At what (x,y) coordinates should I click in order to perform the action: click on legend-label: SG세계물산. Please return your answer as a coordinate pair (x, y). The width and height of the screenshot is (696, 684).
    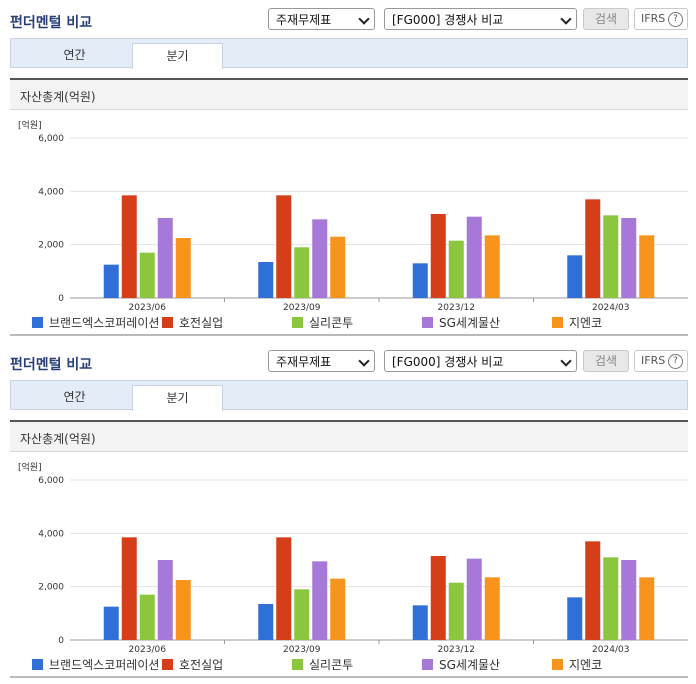
    Looking at the image, I should click on (470, 323).